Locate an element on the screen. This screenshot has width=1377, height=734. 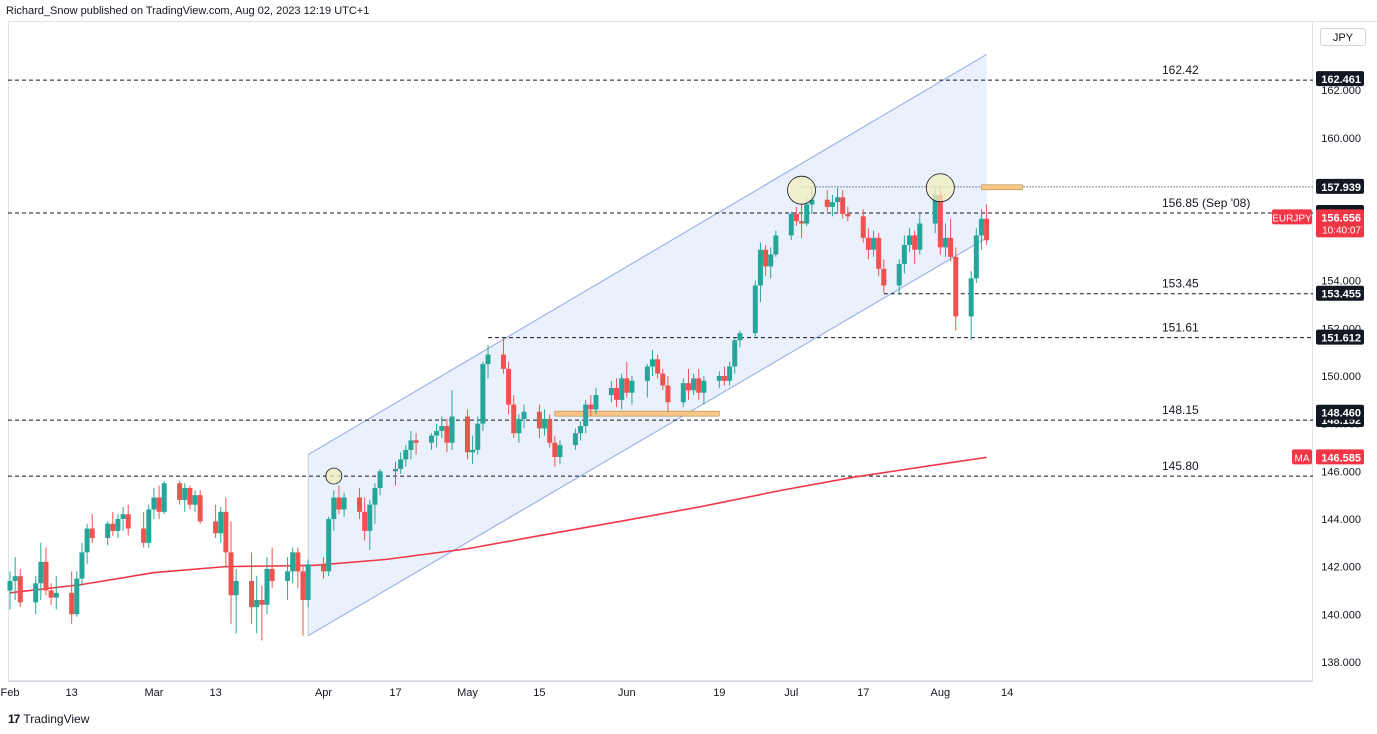
level-label-4: 151.61 is located at coordinates (1180, 328).